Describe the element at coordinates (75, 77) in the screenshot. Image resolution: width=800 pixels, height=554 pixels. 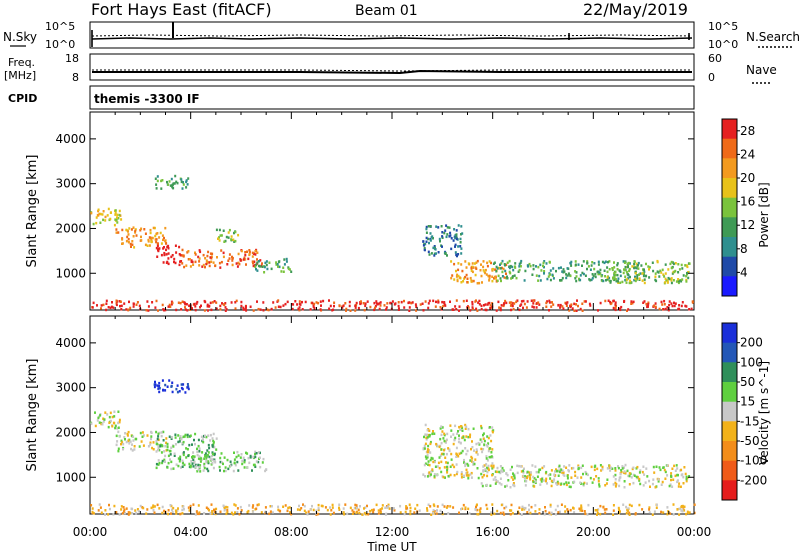
I see `freq-left-tick-bottom: 8` at that location.